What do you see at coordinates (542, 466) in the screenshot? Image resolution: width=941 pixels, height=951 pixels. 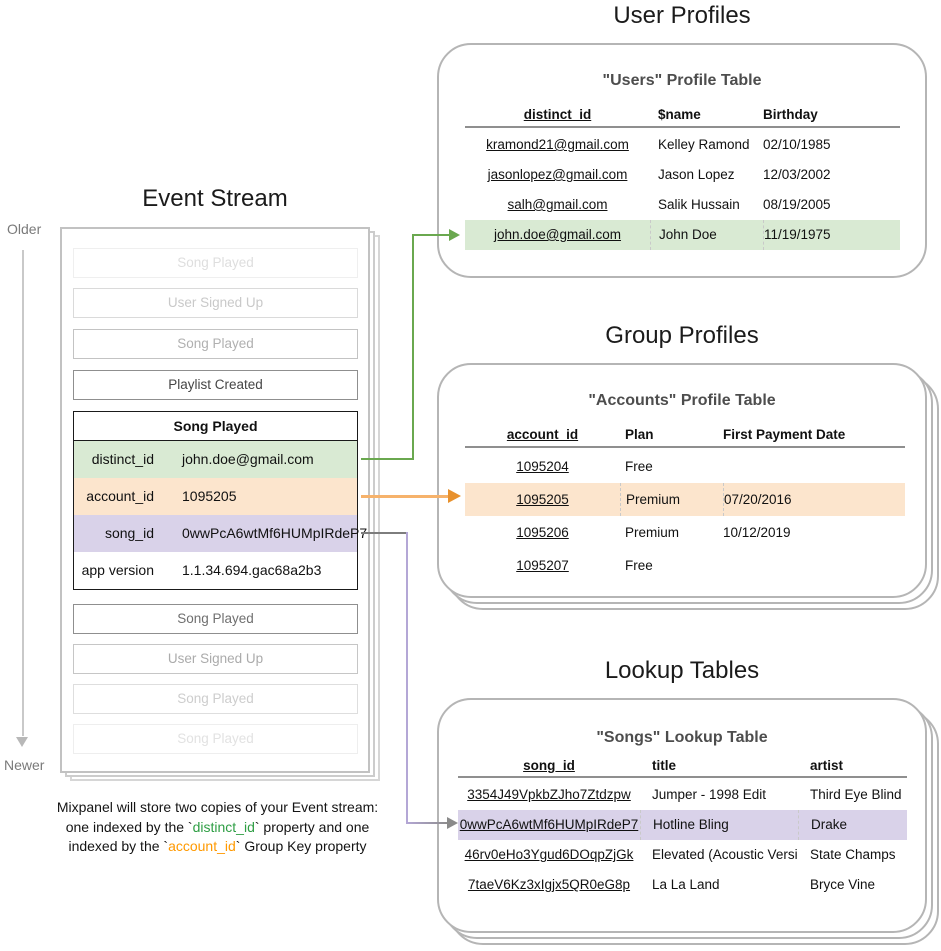 I see `account-id-cell: 1095204` at bounding box center [542, 466].